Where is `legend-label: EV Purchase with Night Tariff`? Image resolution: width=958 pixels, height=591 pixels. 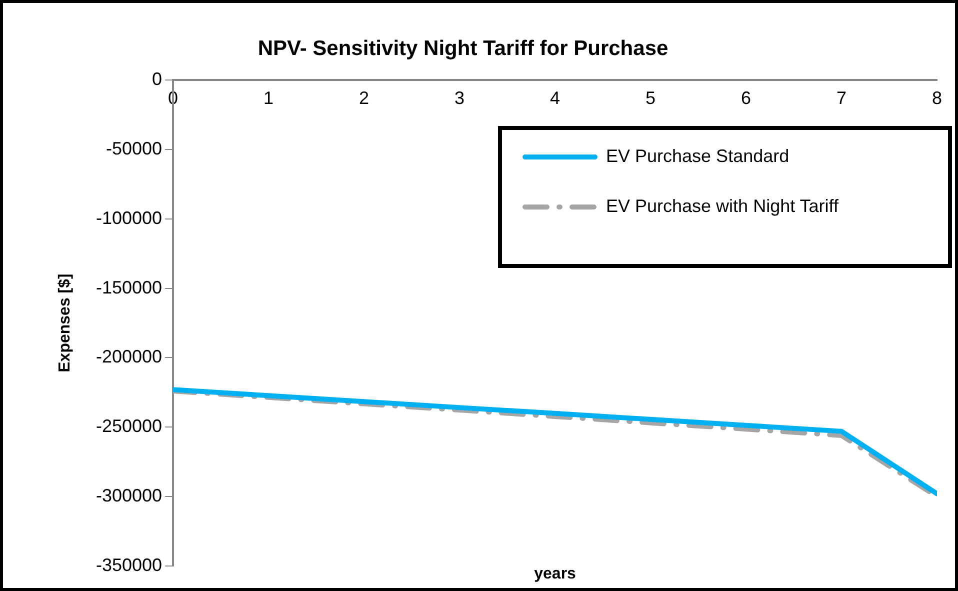 legend-label: EV Purchase with Night Tariff is located at coordinates (723, 206).